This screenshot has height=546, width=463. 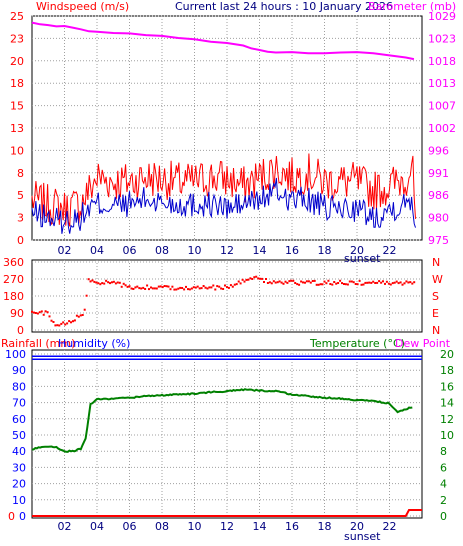 What do you see at coordinates (443, 451) in the screenshot?
I see `temp-y-tick: 8` at bounding box center [443, 451].